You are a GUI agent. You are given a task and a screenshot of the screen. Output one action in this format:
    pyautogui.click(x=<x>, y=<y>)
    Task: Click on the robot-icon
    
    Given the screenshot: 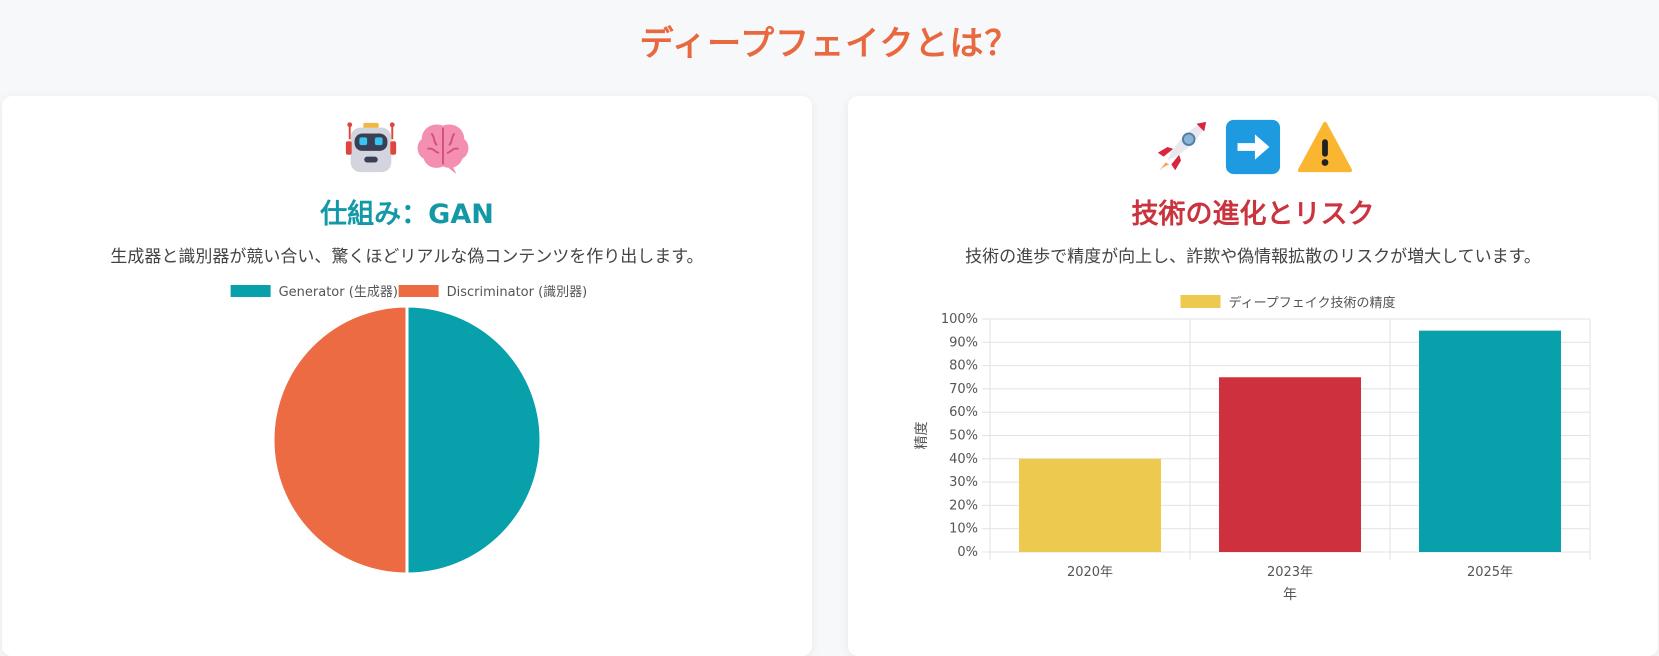 What is the action you would take?
    pyautogui.click(x=371, y=147)
    